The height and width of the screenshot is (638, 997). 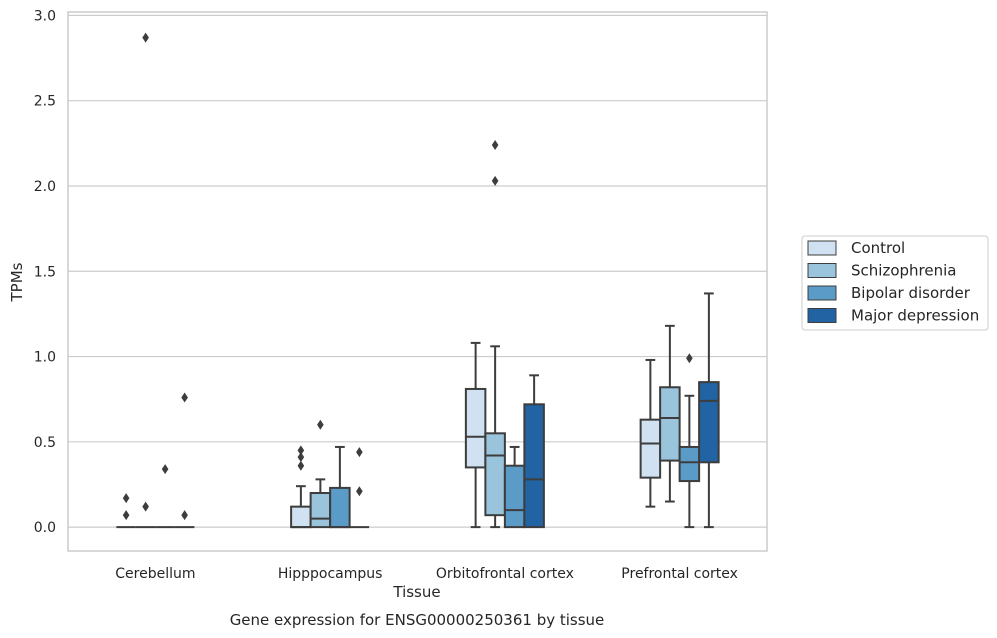 I want to click on x-tick-label: Orbitofrontal cortex, so click(x=505, y=574).